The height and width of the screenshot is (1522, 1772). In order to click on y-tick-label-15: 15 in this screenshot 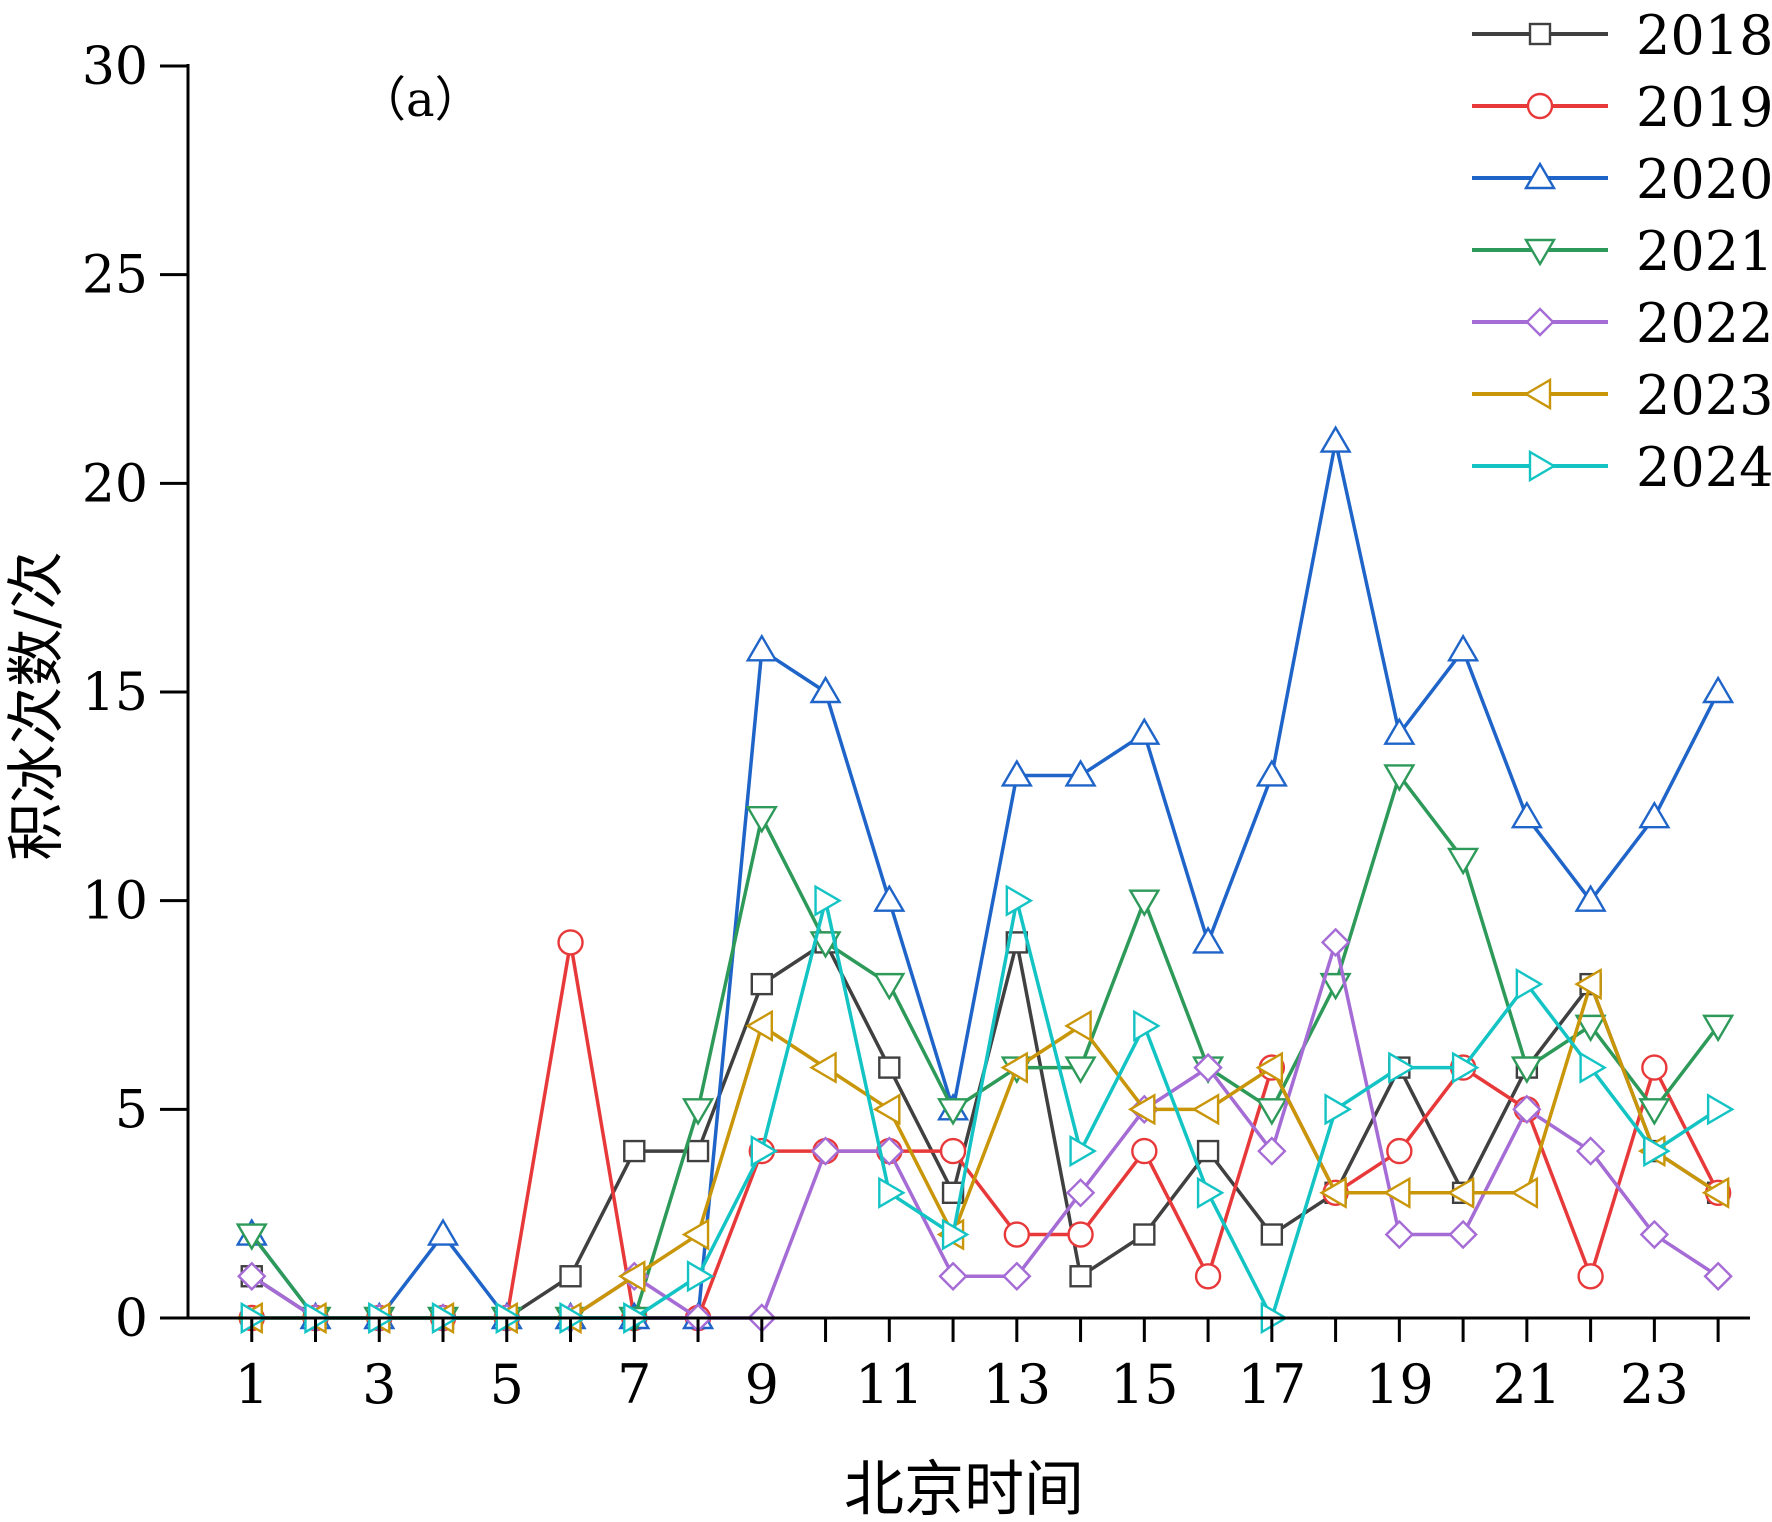, I will do `click(115, 693)`.